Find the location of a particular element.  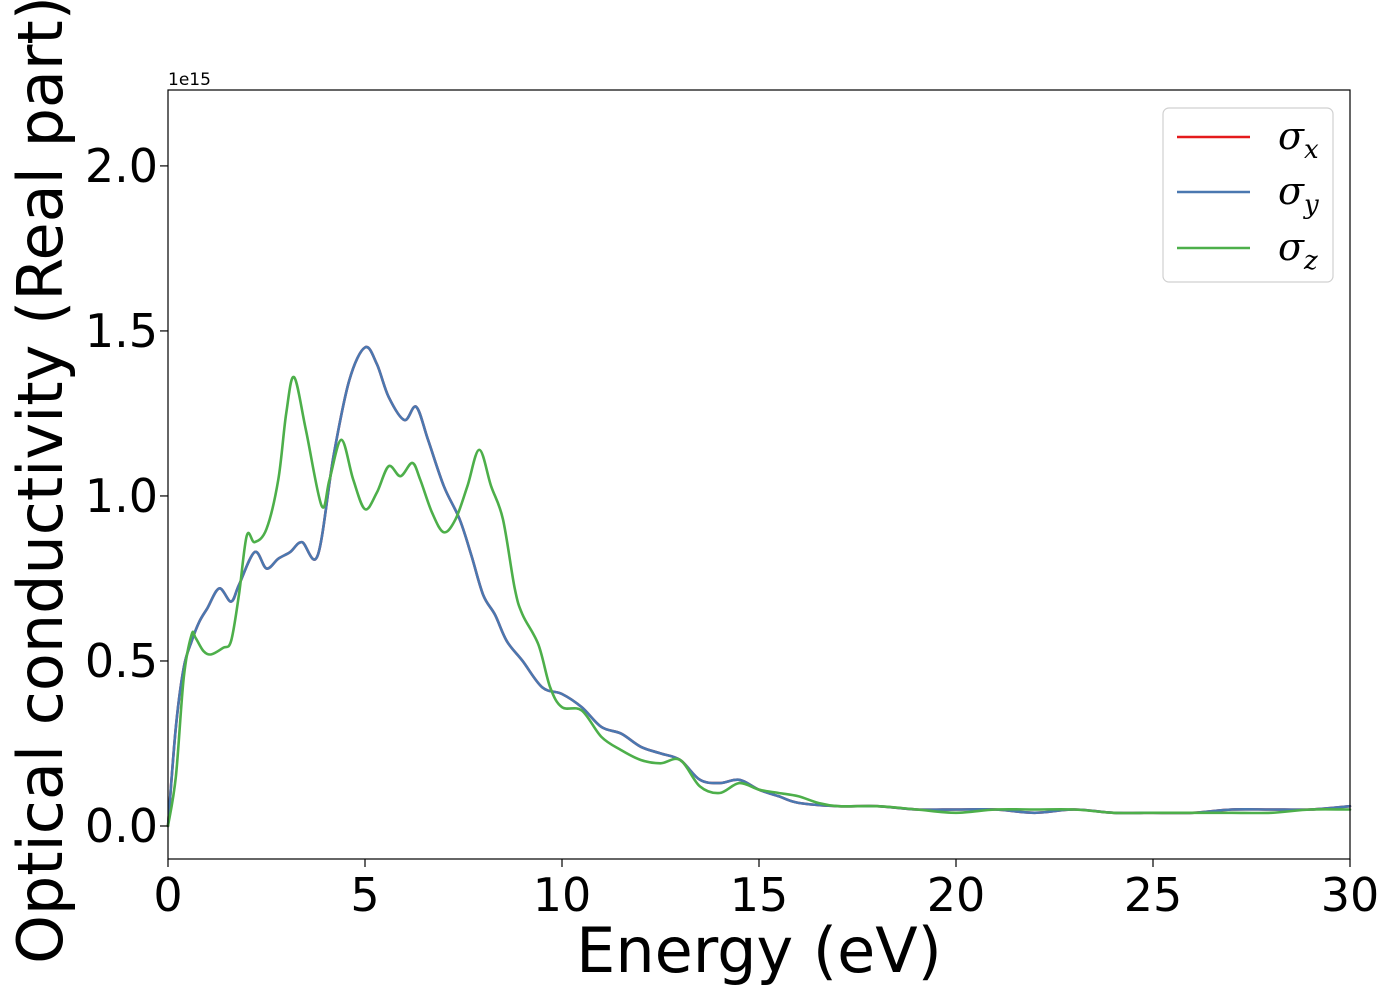

y-offset-text: 1e15 is located at coordinates (189, 80).